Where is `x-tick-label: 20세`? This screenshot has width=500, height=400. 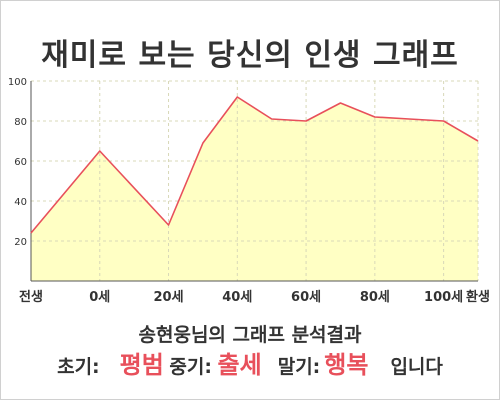
x-tick-label: 20세 is located at coordinates (169, 297).